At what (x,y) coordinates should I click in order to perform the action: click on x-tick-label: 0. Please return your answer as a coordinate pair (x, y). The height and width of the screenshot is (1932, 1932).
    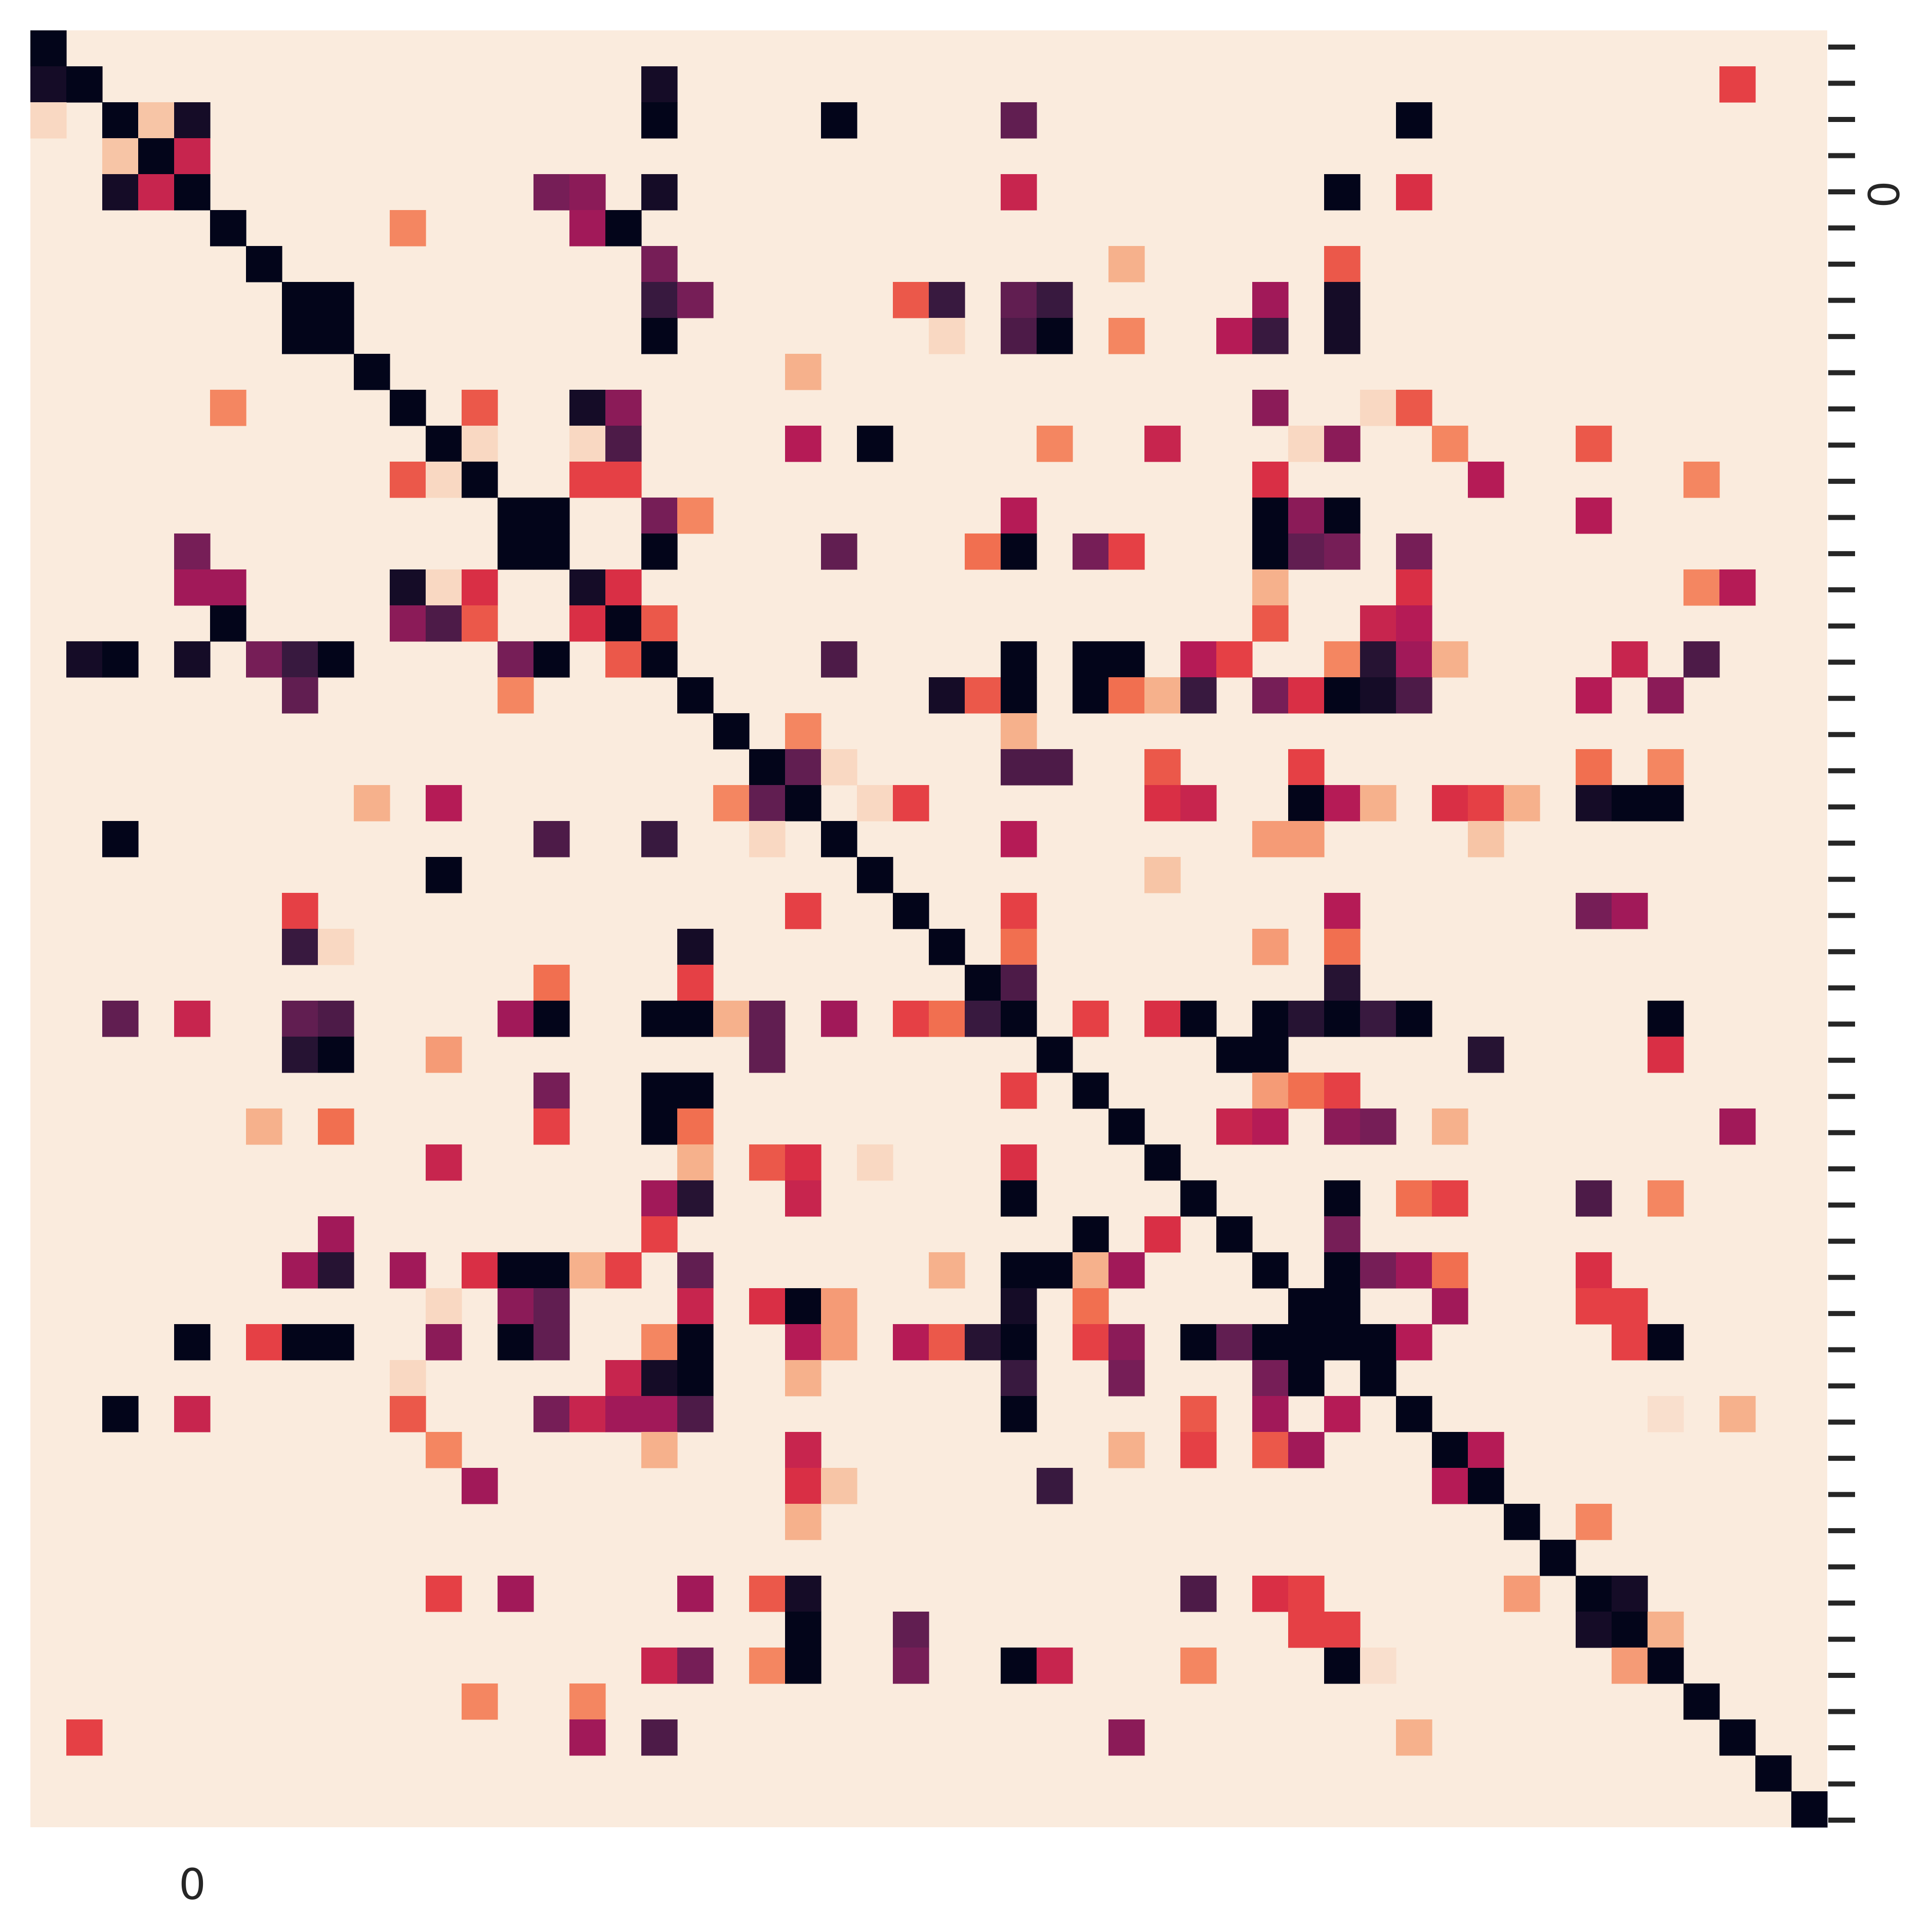
    Looking at the image, I should click on (192, 1884).